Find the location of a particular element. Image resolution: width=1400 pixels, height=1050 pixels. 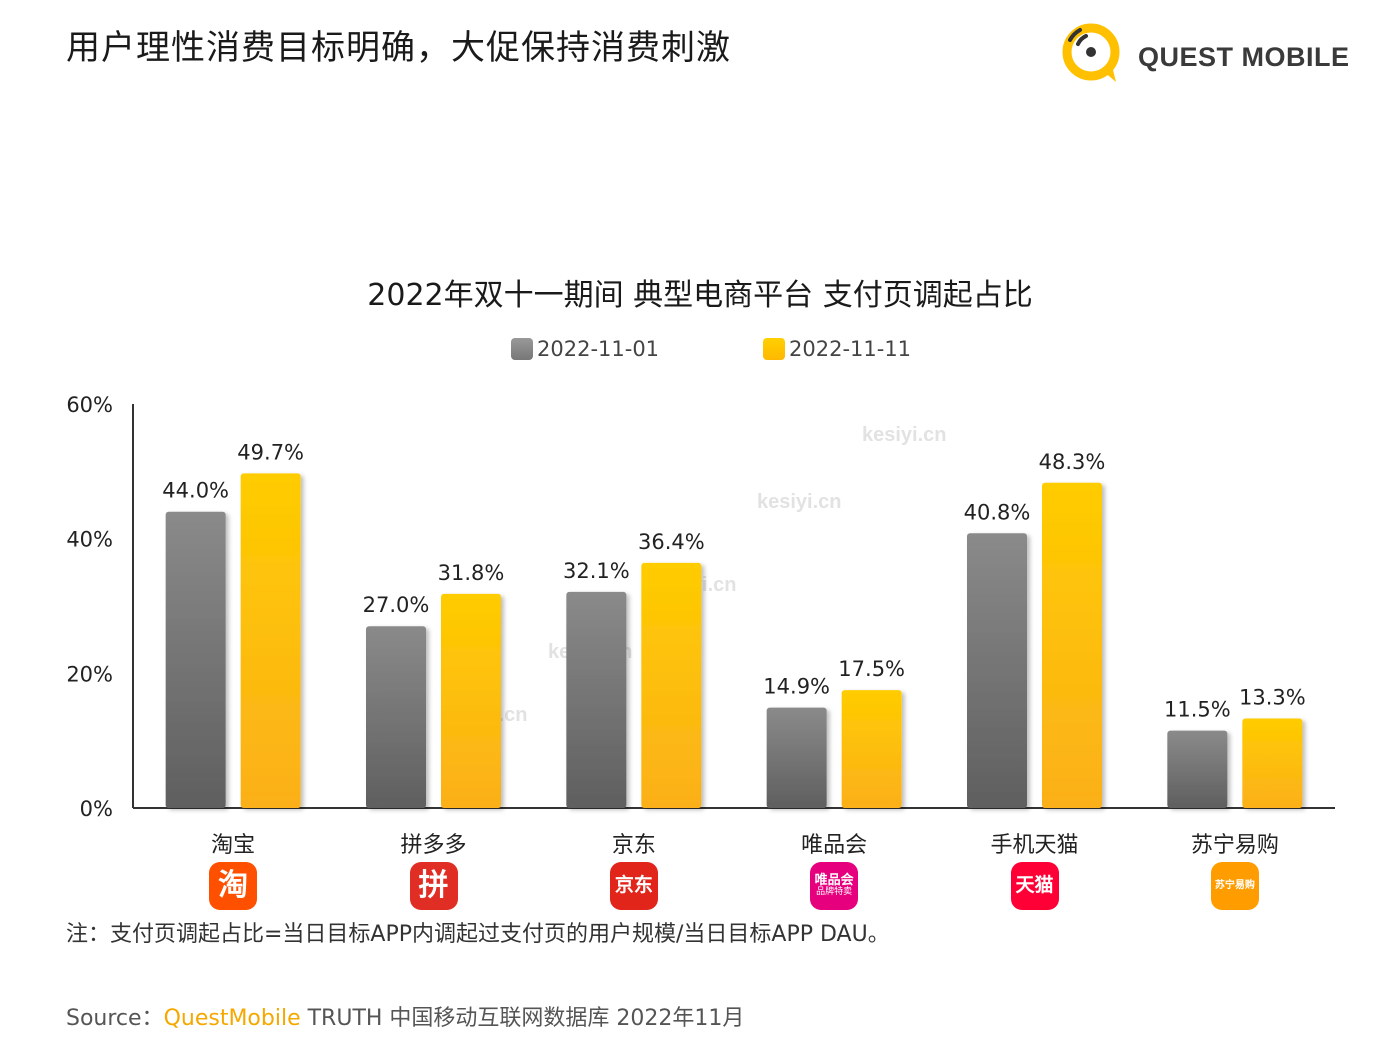

x-category-label: 京东 is located at coordinates (634, 845).